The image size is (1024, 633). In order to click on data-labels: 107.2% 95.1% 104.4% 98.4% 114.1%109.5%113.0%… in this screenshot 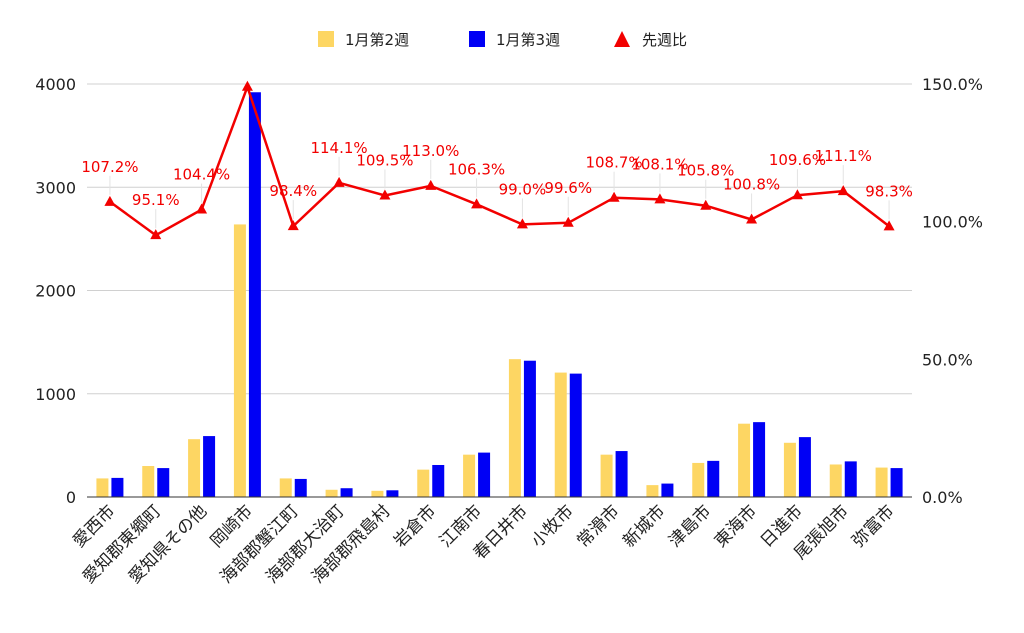, I will do `click(497, 184)`.